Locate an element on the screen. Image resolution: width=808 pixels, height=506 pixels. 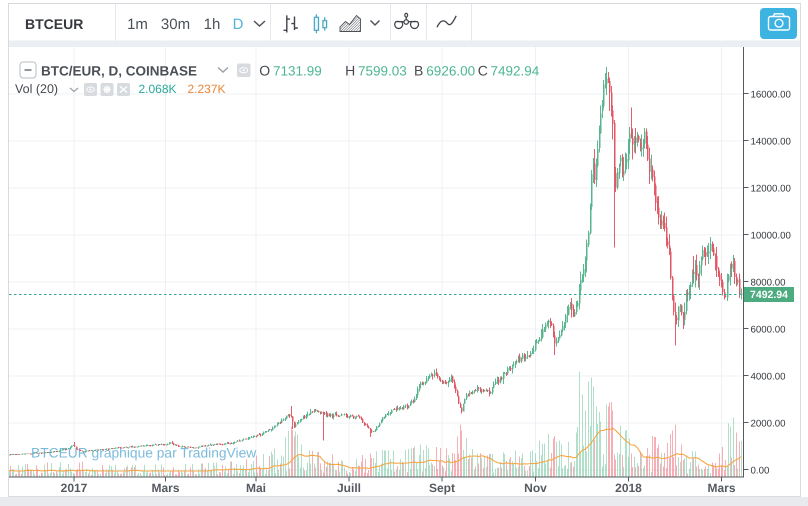
svg-text: Sept is located at coordinates (442, 488).